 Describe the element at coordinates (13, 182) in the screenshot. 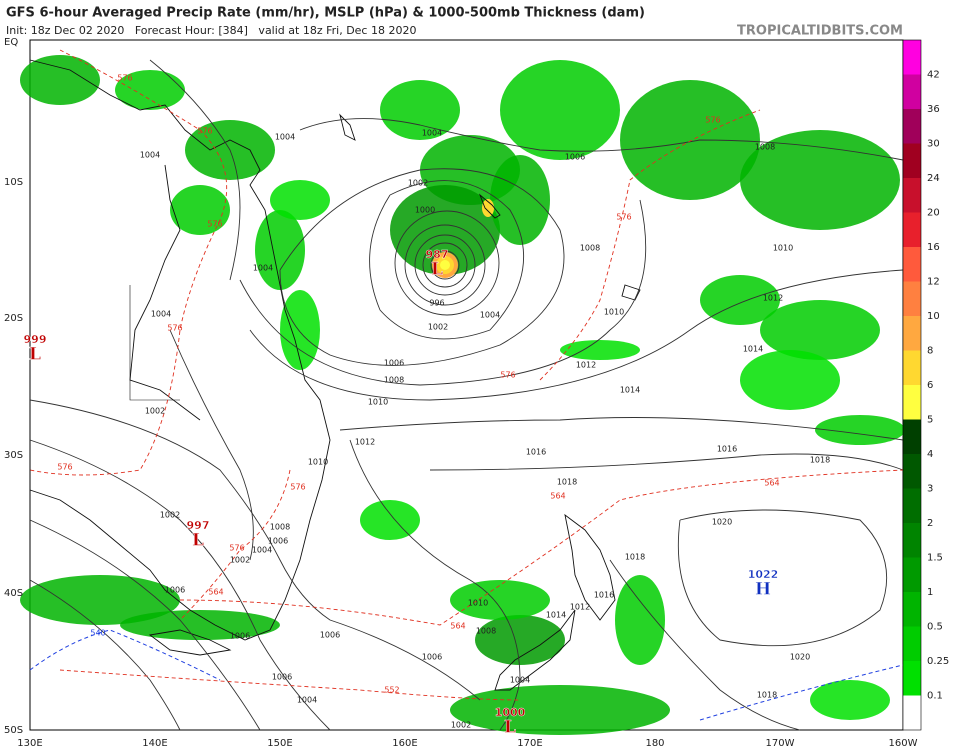

I see `lat-label: 10S` at that location.